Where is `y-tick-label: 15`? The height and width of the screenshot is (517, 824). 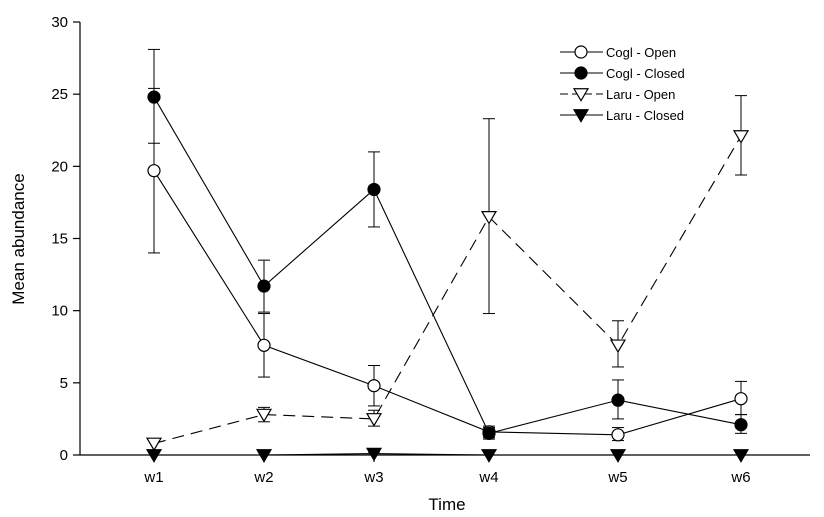
y-tick-label: 15 is located at coordinates (59, 239).